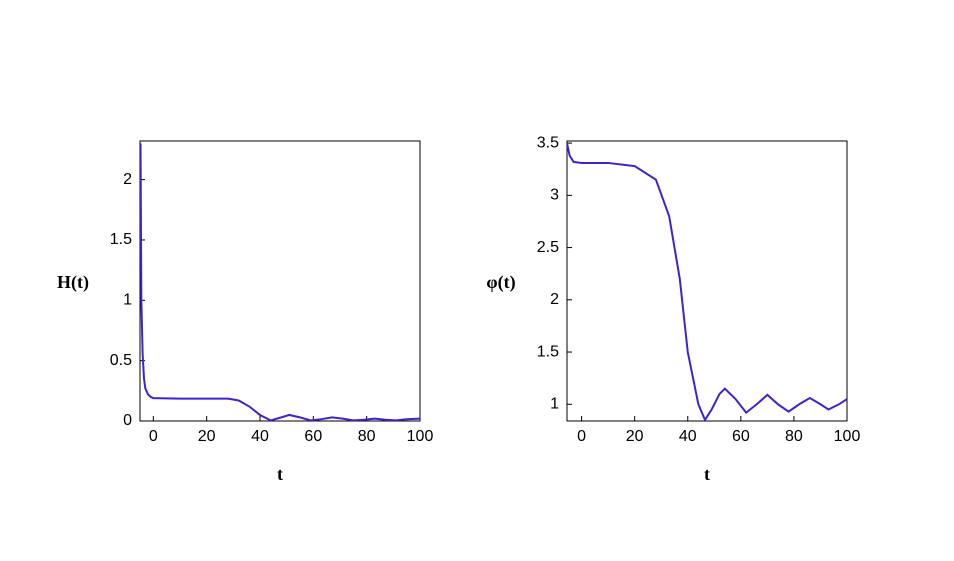 This screenshot has height=561, width=954. I want to click on y-tick-label: 0.5, so click(121, 360).